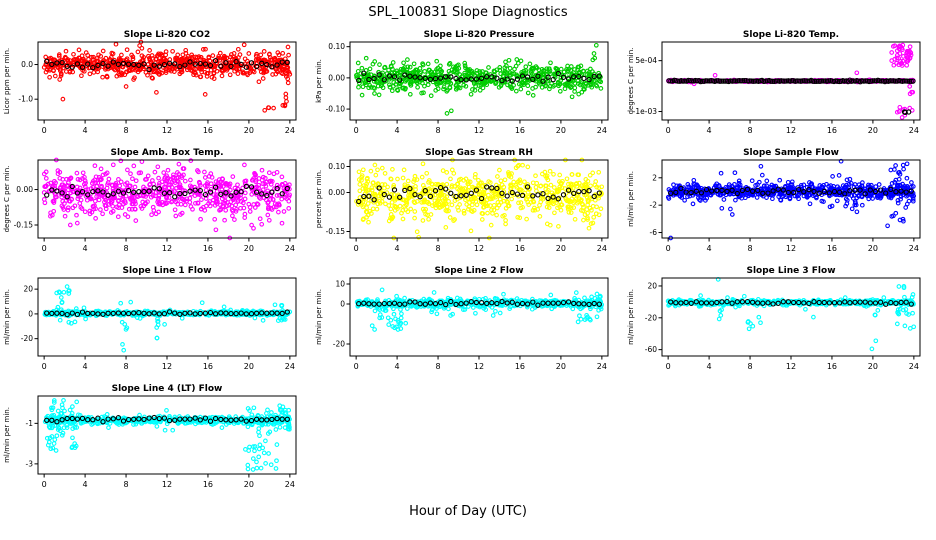 Image resolution: width=936 pixels, height=540 pixels. I want to click on y-tick-label: 0.00, so click(24, 189).